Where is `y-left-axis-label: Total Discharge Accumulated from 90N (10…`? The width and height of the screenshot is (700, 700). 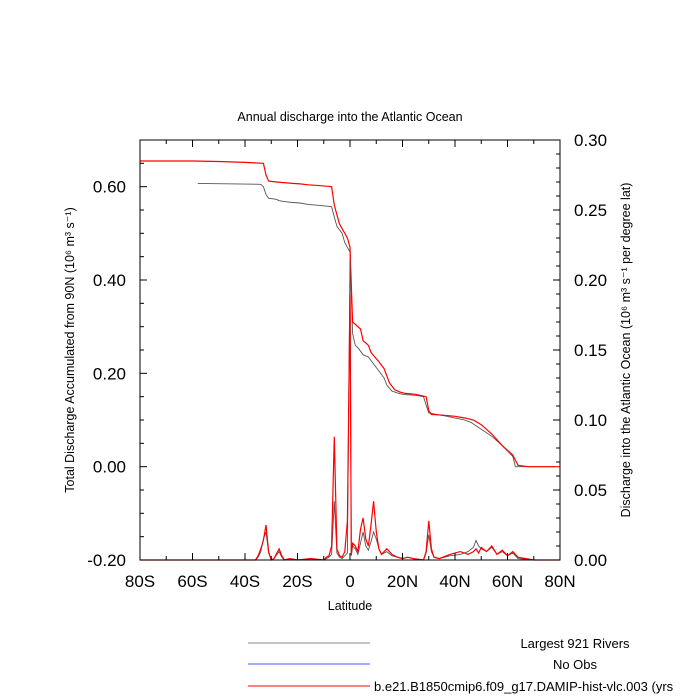
y-left-axis-label: Total Discharge Accumulated from 90N (10… is located at coordinates (70, 349).